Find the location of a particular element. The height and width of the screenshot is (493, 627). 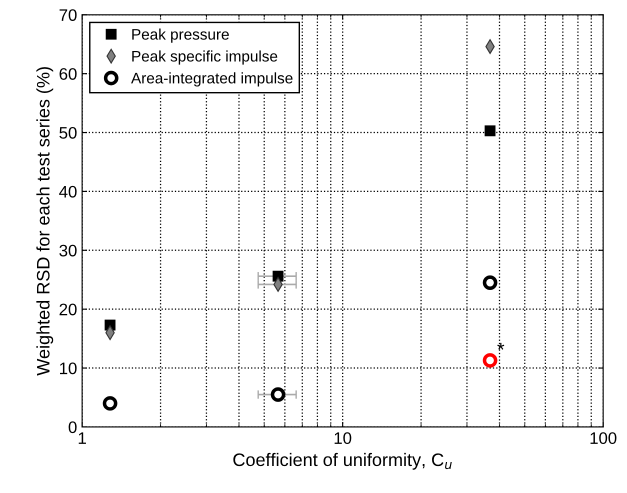

y-tick-label: 50 is located at coordinates (68, 132).